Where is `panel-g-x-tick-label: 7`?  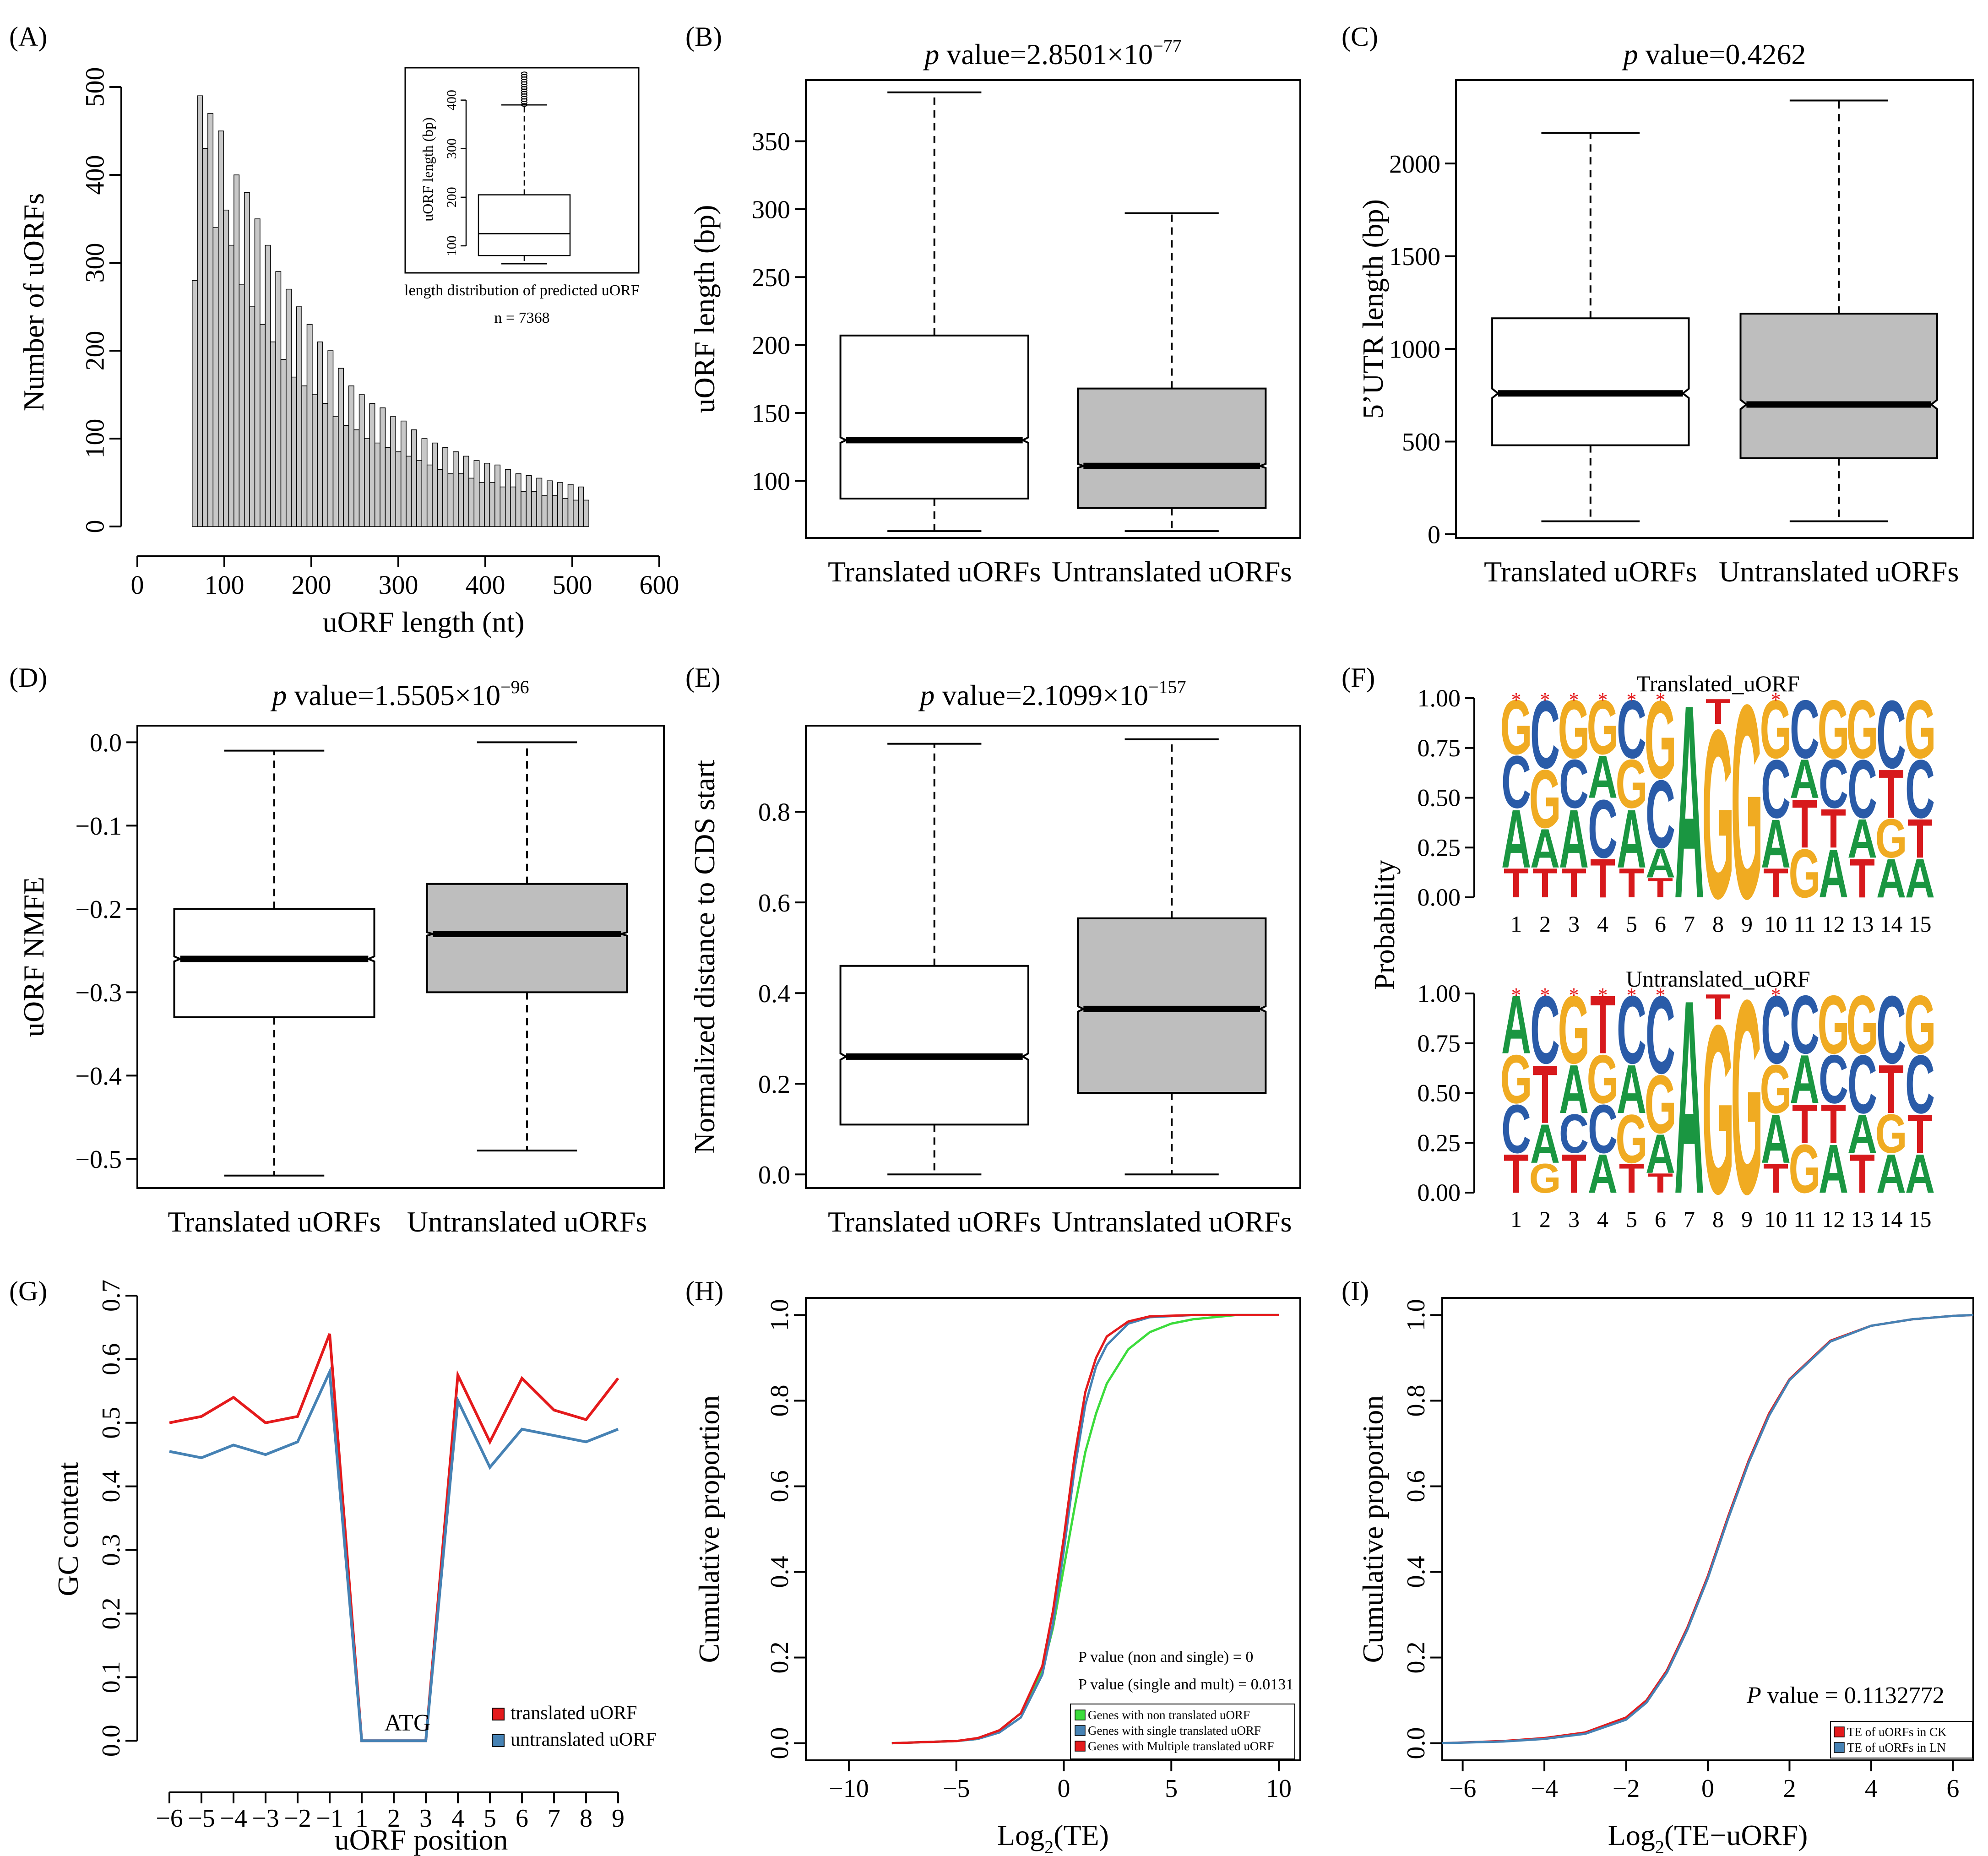 panel-g-x-tick-label: 7 is located at coordinates (554, 1818).